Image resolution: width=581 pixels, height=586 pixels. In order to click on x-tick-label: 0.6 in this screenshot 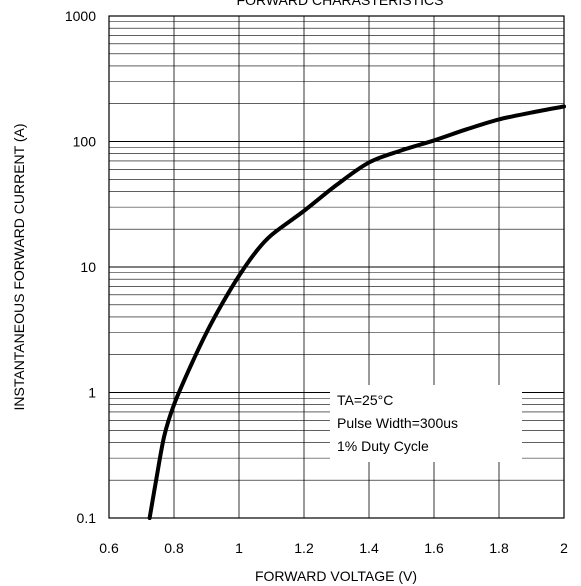, I will do `click(109, 548)`.